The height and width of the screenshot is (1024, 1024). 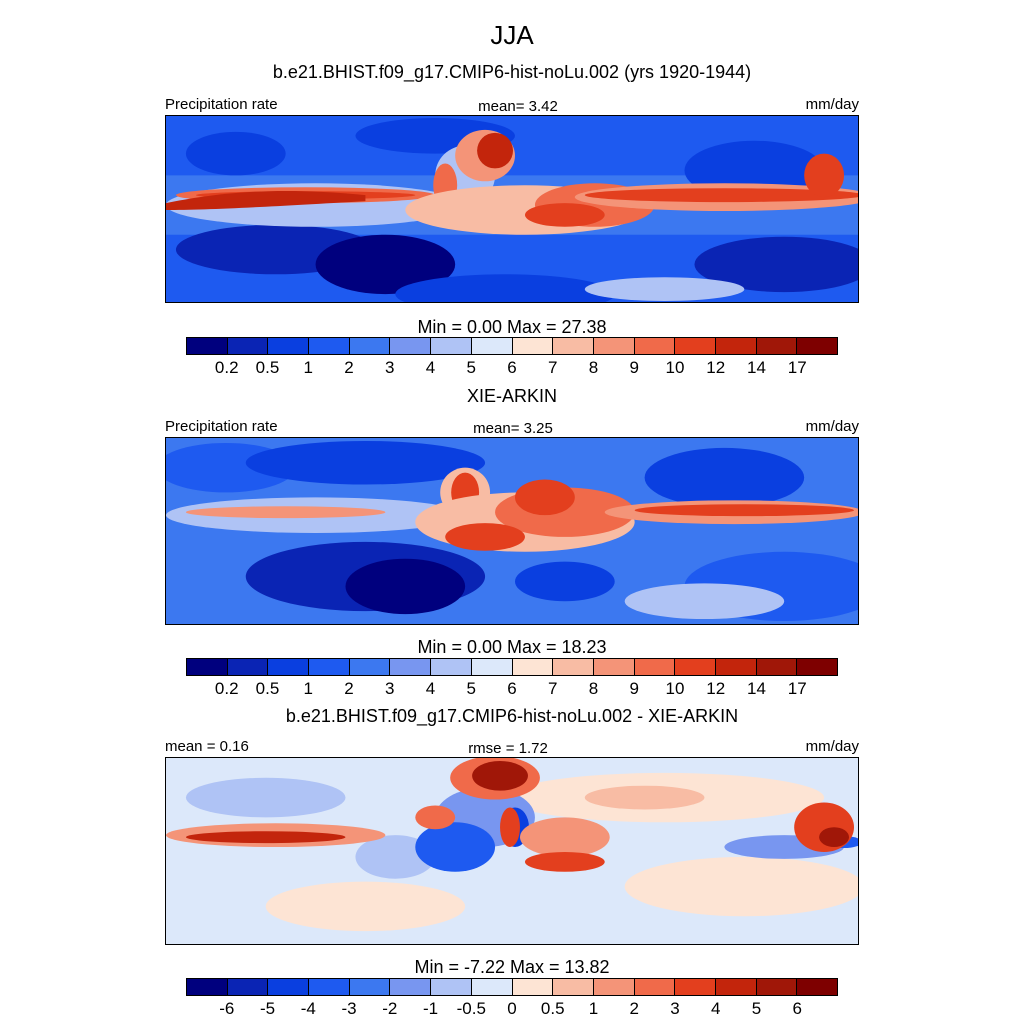 What do you see at coordinates (308, 1008) in the screenshot?
I see `colorbar-tick-label: -4` at bounding box center [308, 1008].